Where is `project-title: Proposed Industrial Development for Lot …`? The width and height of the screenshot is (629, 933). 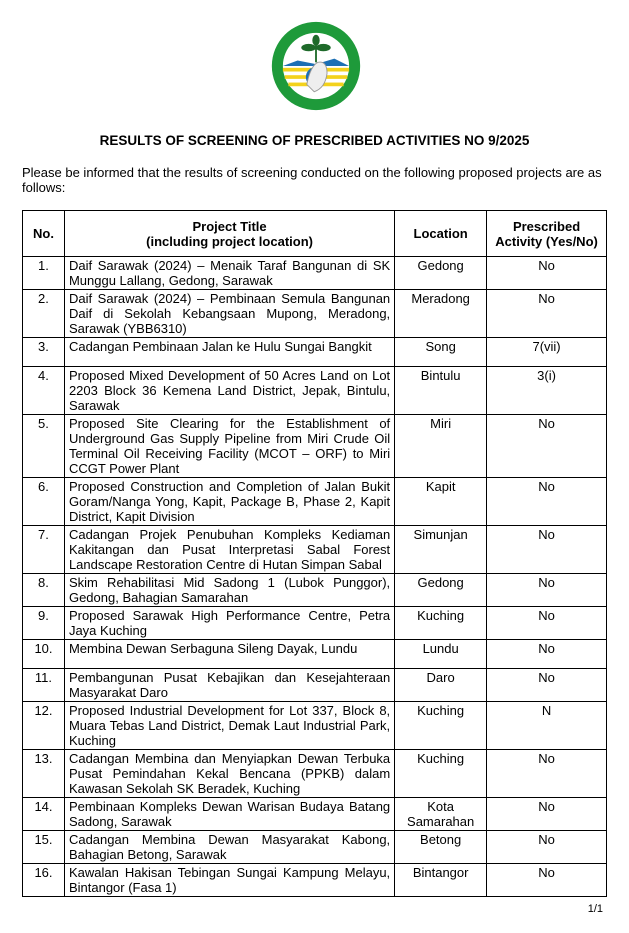
project-title: Proposed Industrial Development for Lot … is located at coordinates (229, 725).